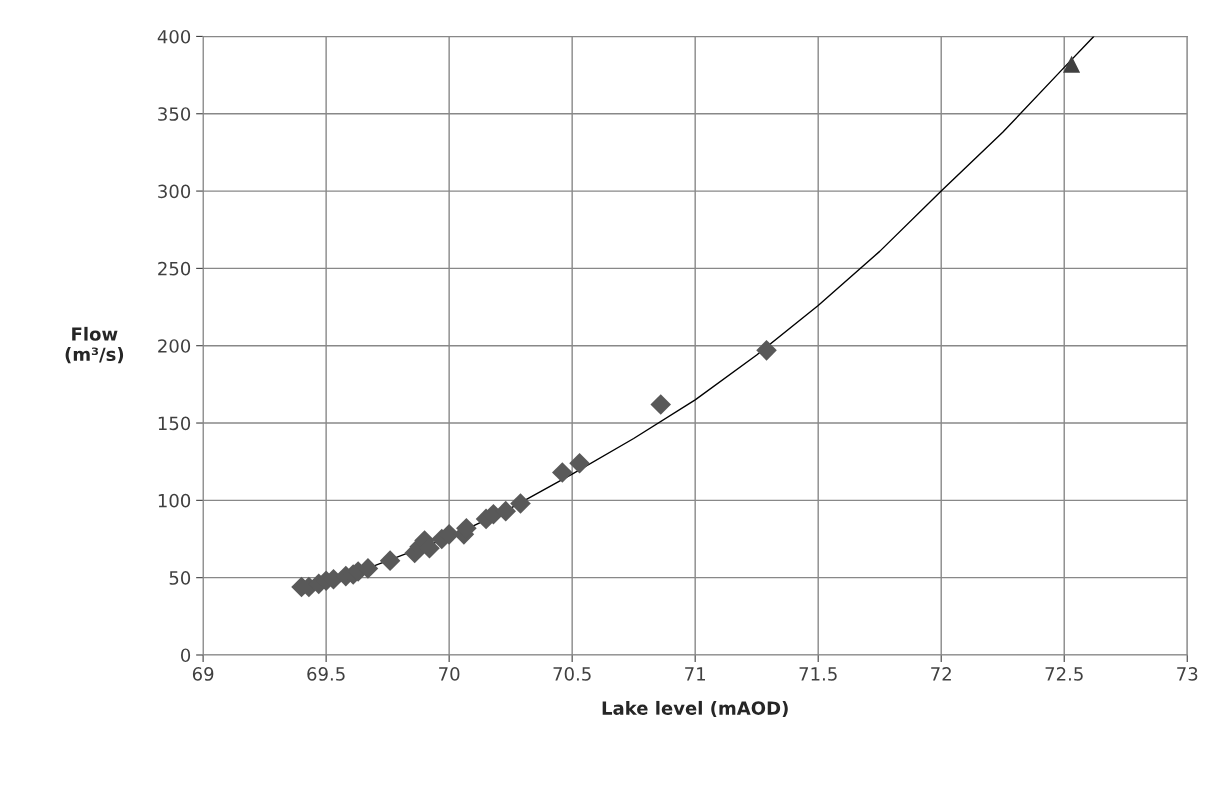 The image size is (1209, 792). I want to click on y-tick-label: 300, so click(174, 191).